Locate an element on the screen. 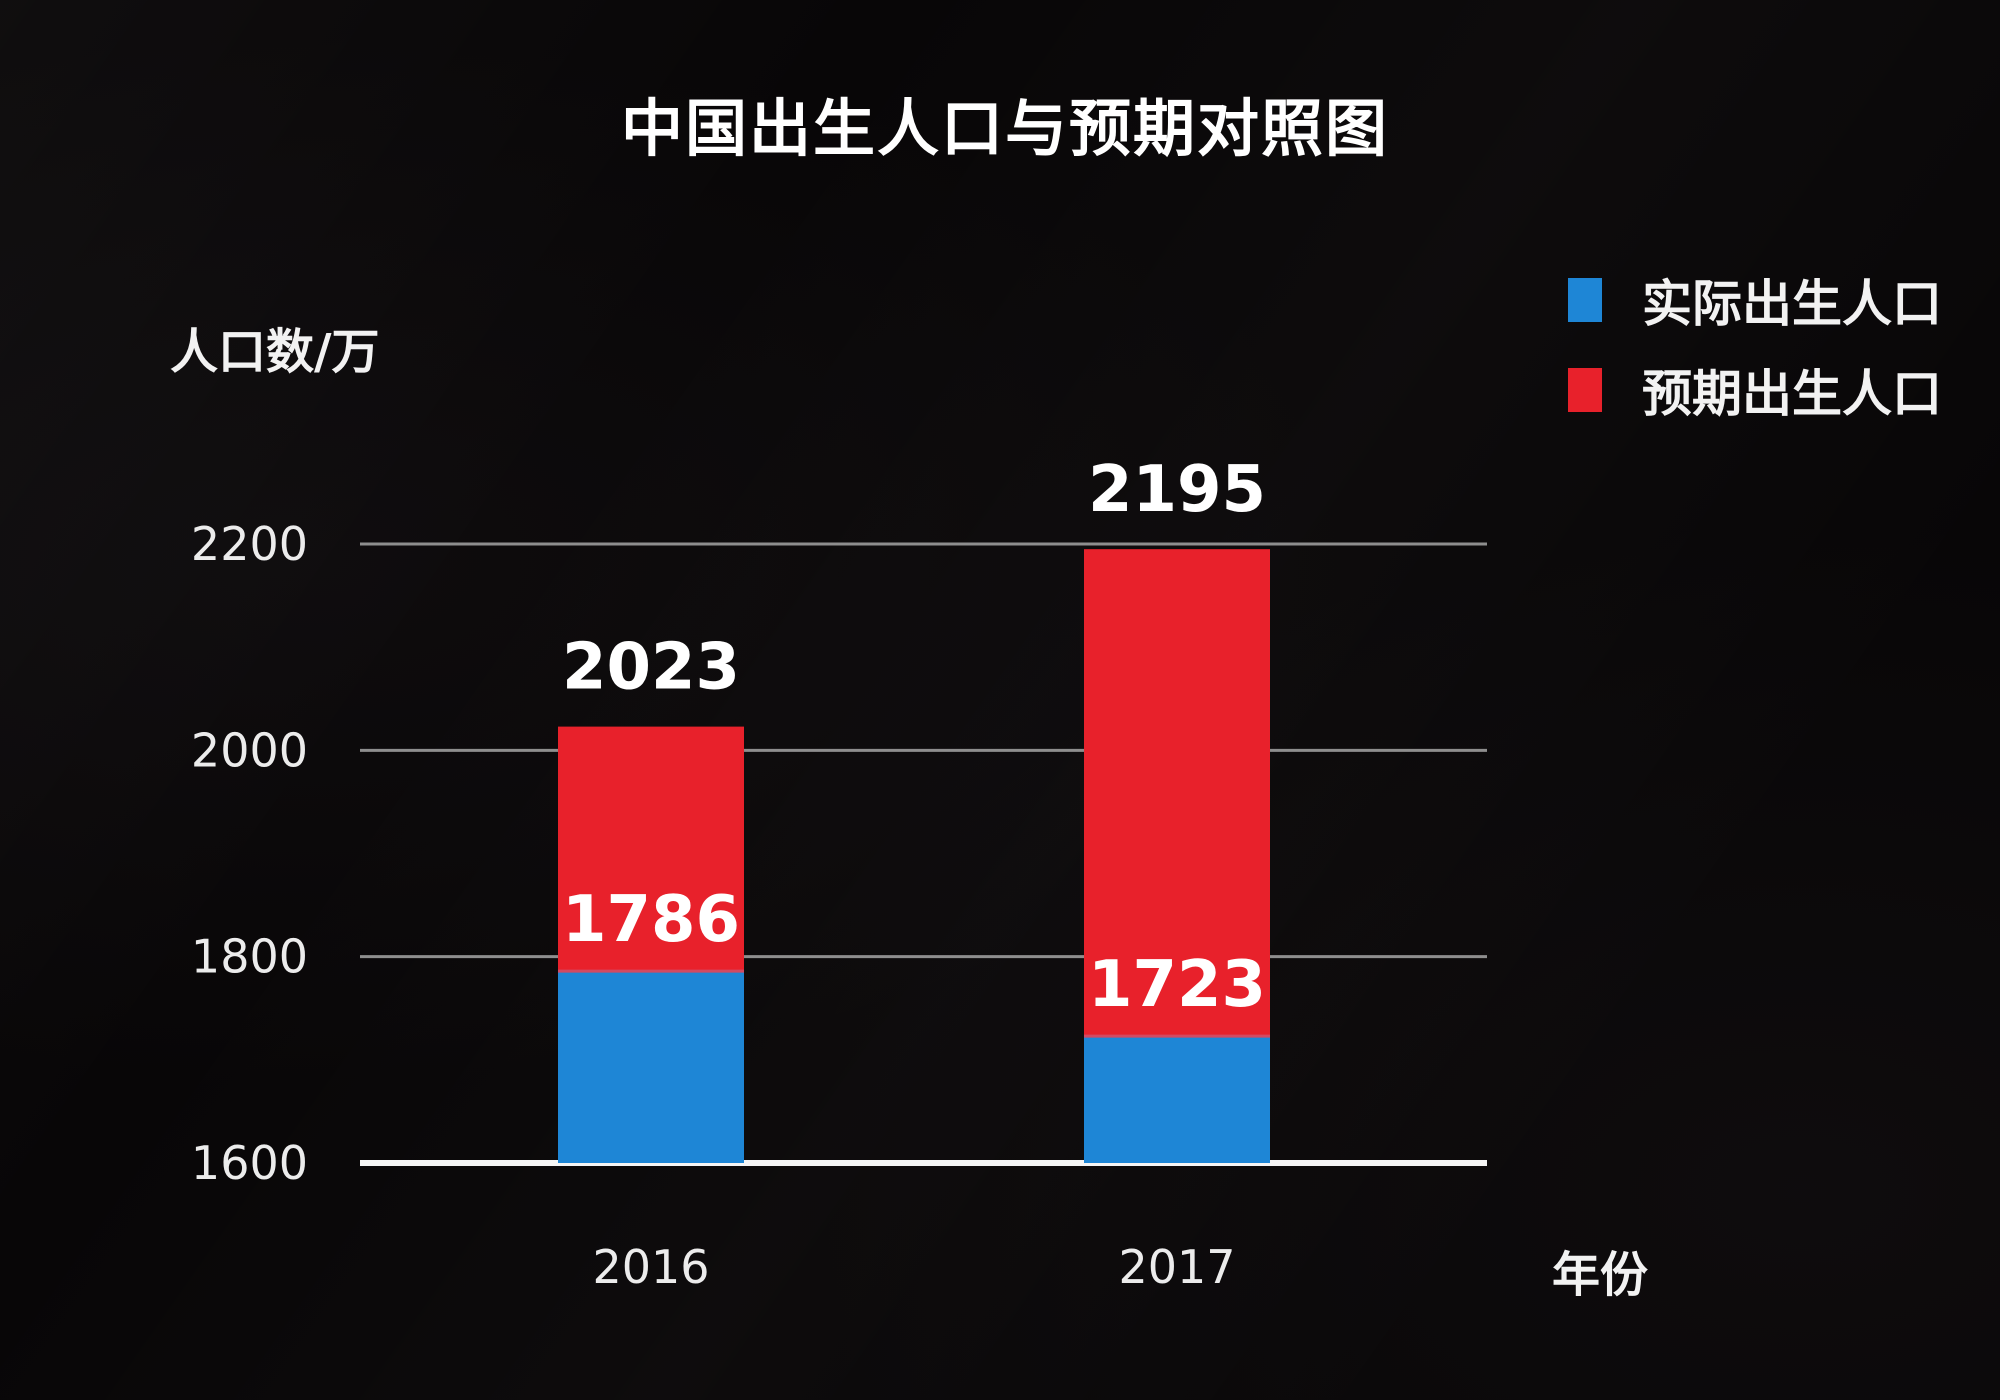 The image size is (2000, 1400). legend-swatch-actual is located at coordinates (1585, 300).